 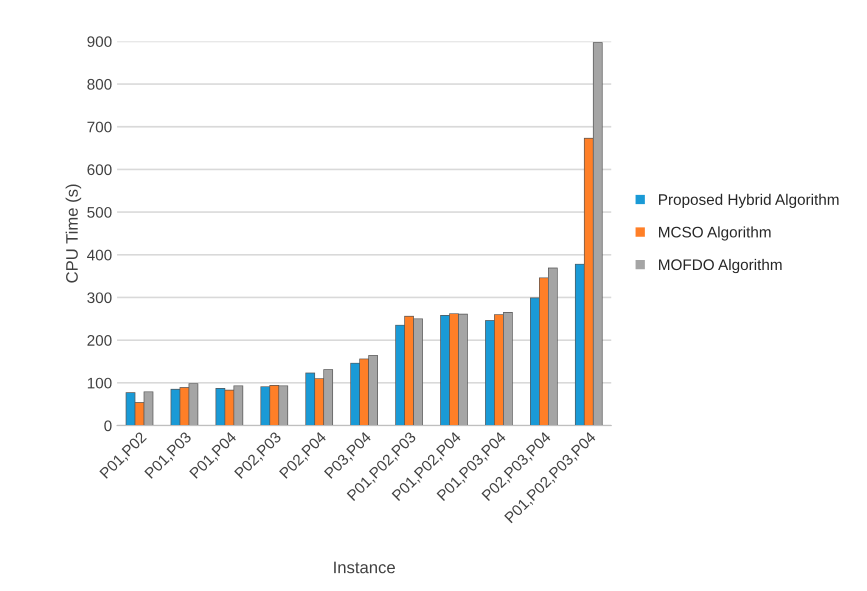 What do you see at coordinates (99, 255) in the screenshot?
I see `y-tick-label: 400` at bounding box center [99, 255].